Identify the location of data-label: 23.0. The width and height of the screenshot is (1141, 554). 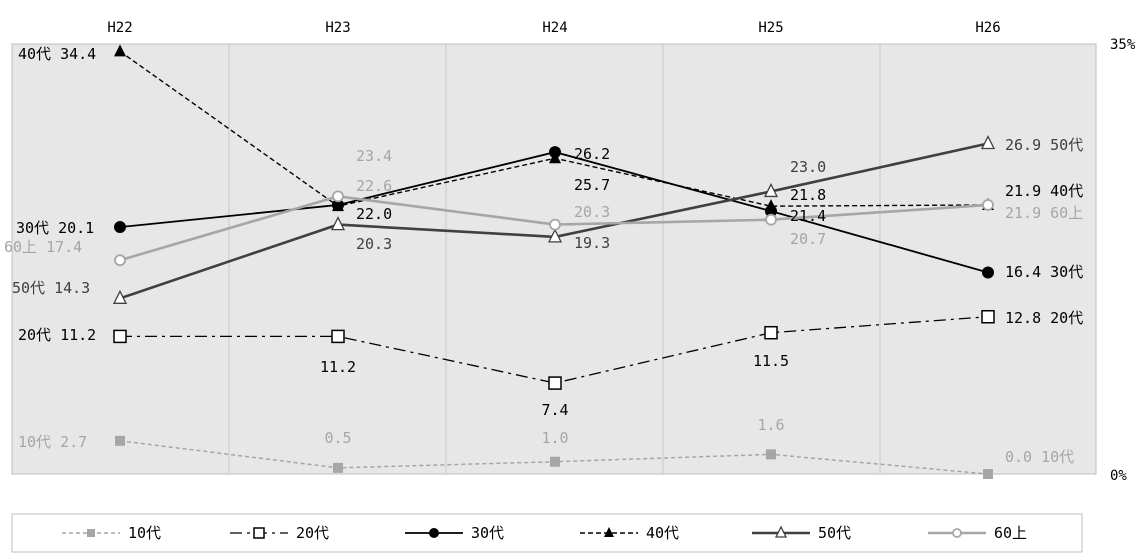
(808, 167).